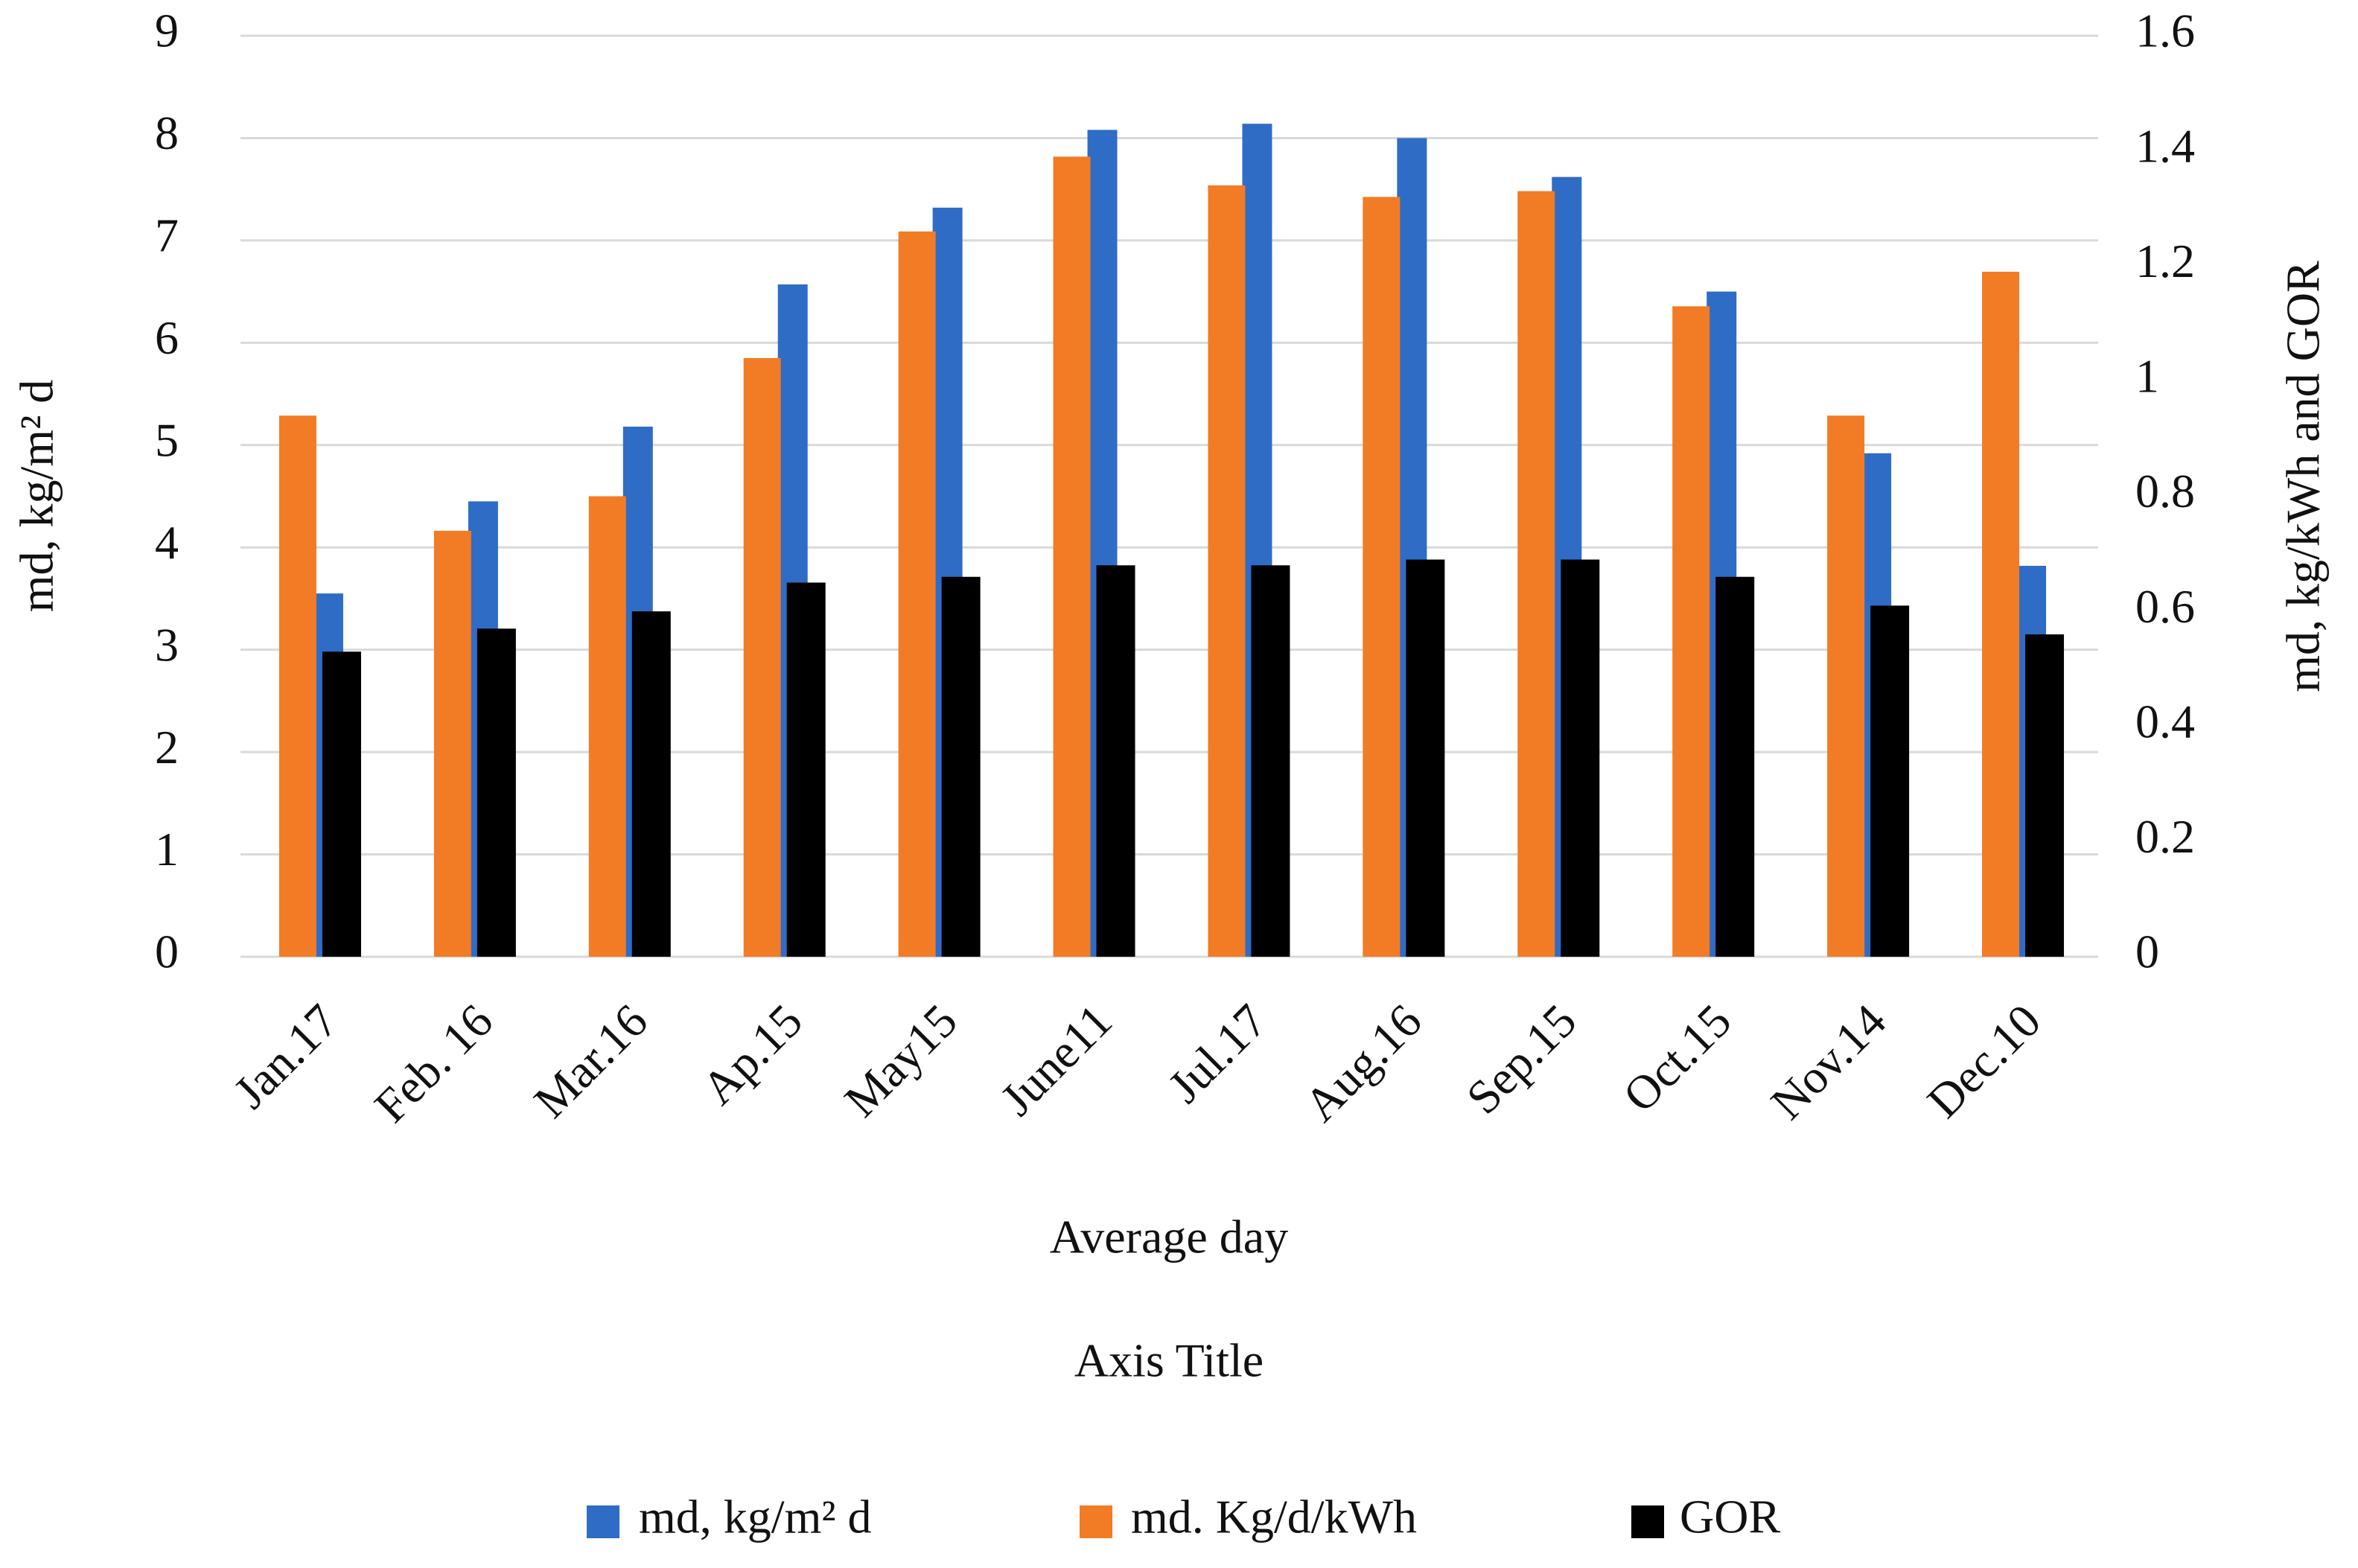  Describe the element at coordinates (1169, 1360) in the screenshot. I see `axis-title-placeholder: Axis Title` at that location.